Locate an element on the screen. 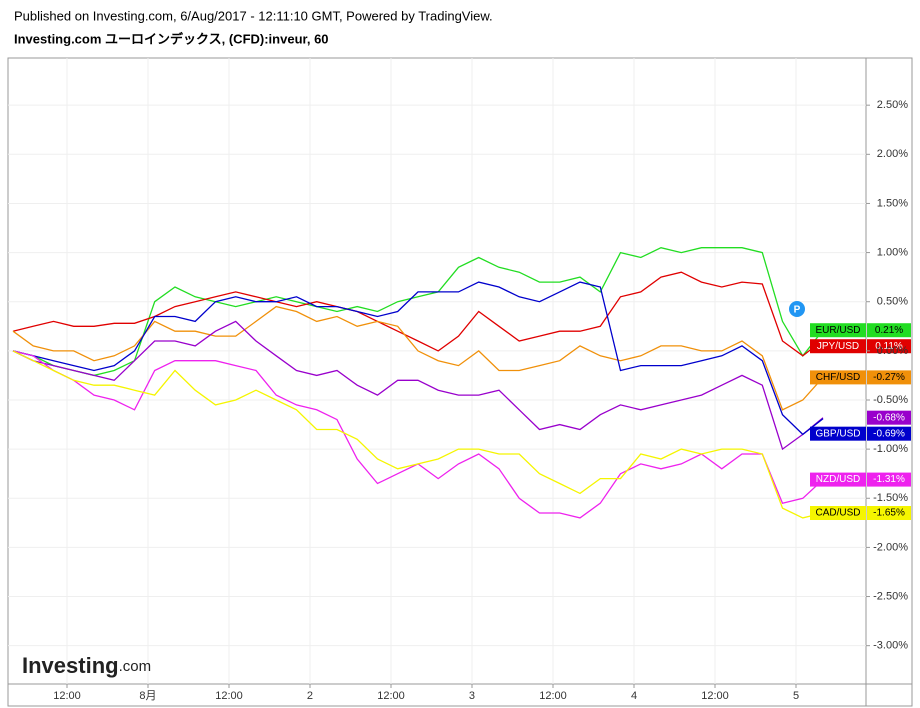  marker-icon-letter: P is located at coordinates (797, 310).